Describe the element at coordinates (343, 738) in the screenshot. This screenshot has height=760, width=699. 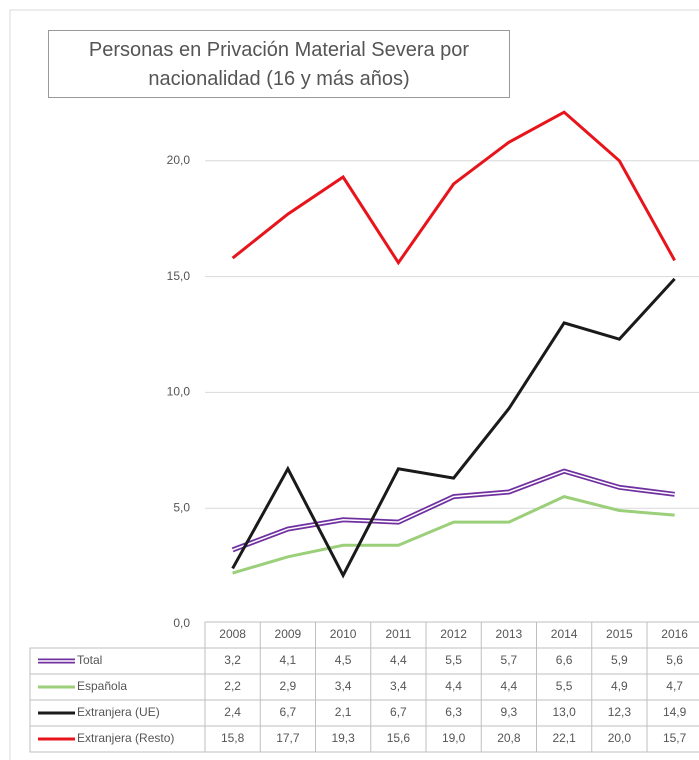
I see `table-cell: 19,3` at that location.